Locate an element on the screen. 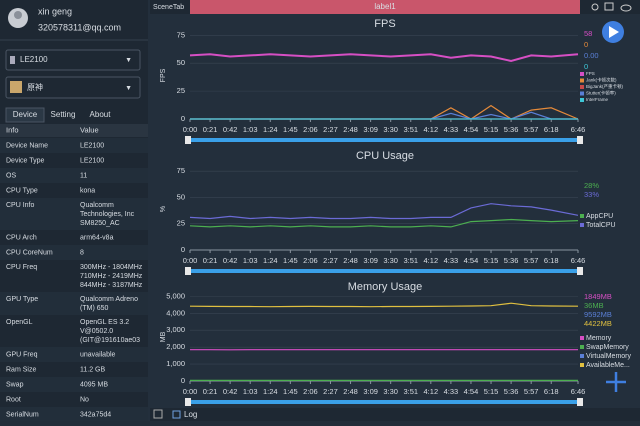 The height and width of the screenshot is (426, 640). info-key: CPU CoreNum is located at coordinates (29, 252).